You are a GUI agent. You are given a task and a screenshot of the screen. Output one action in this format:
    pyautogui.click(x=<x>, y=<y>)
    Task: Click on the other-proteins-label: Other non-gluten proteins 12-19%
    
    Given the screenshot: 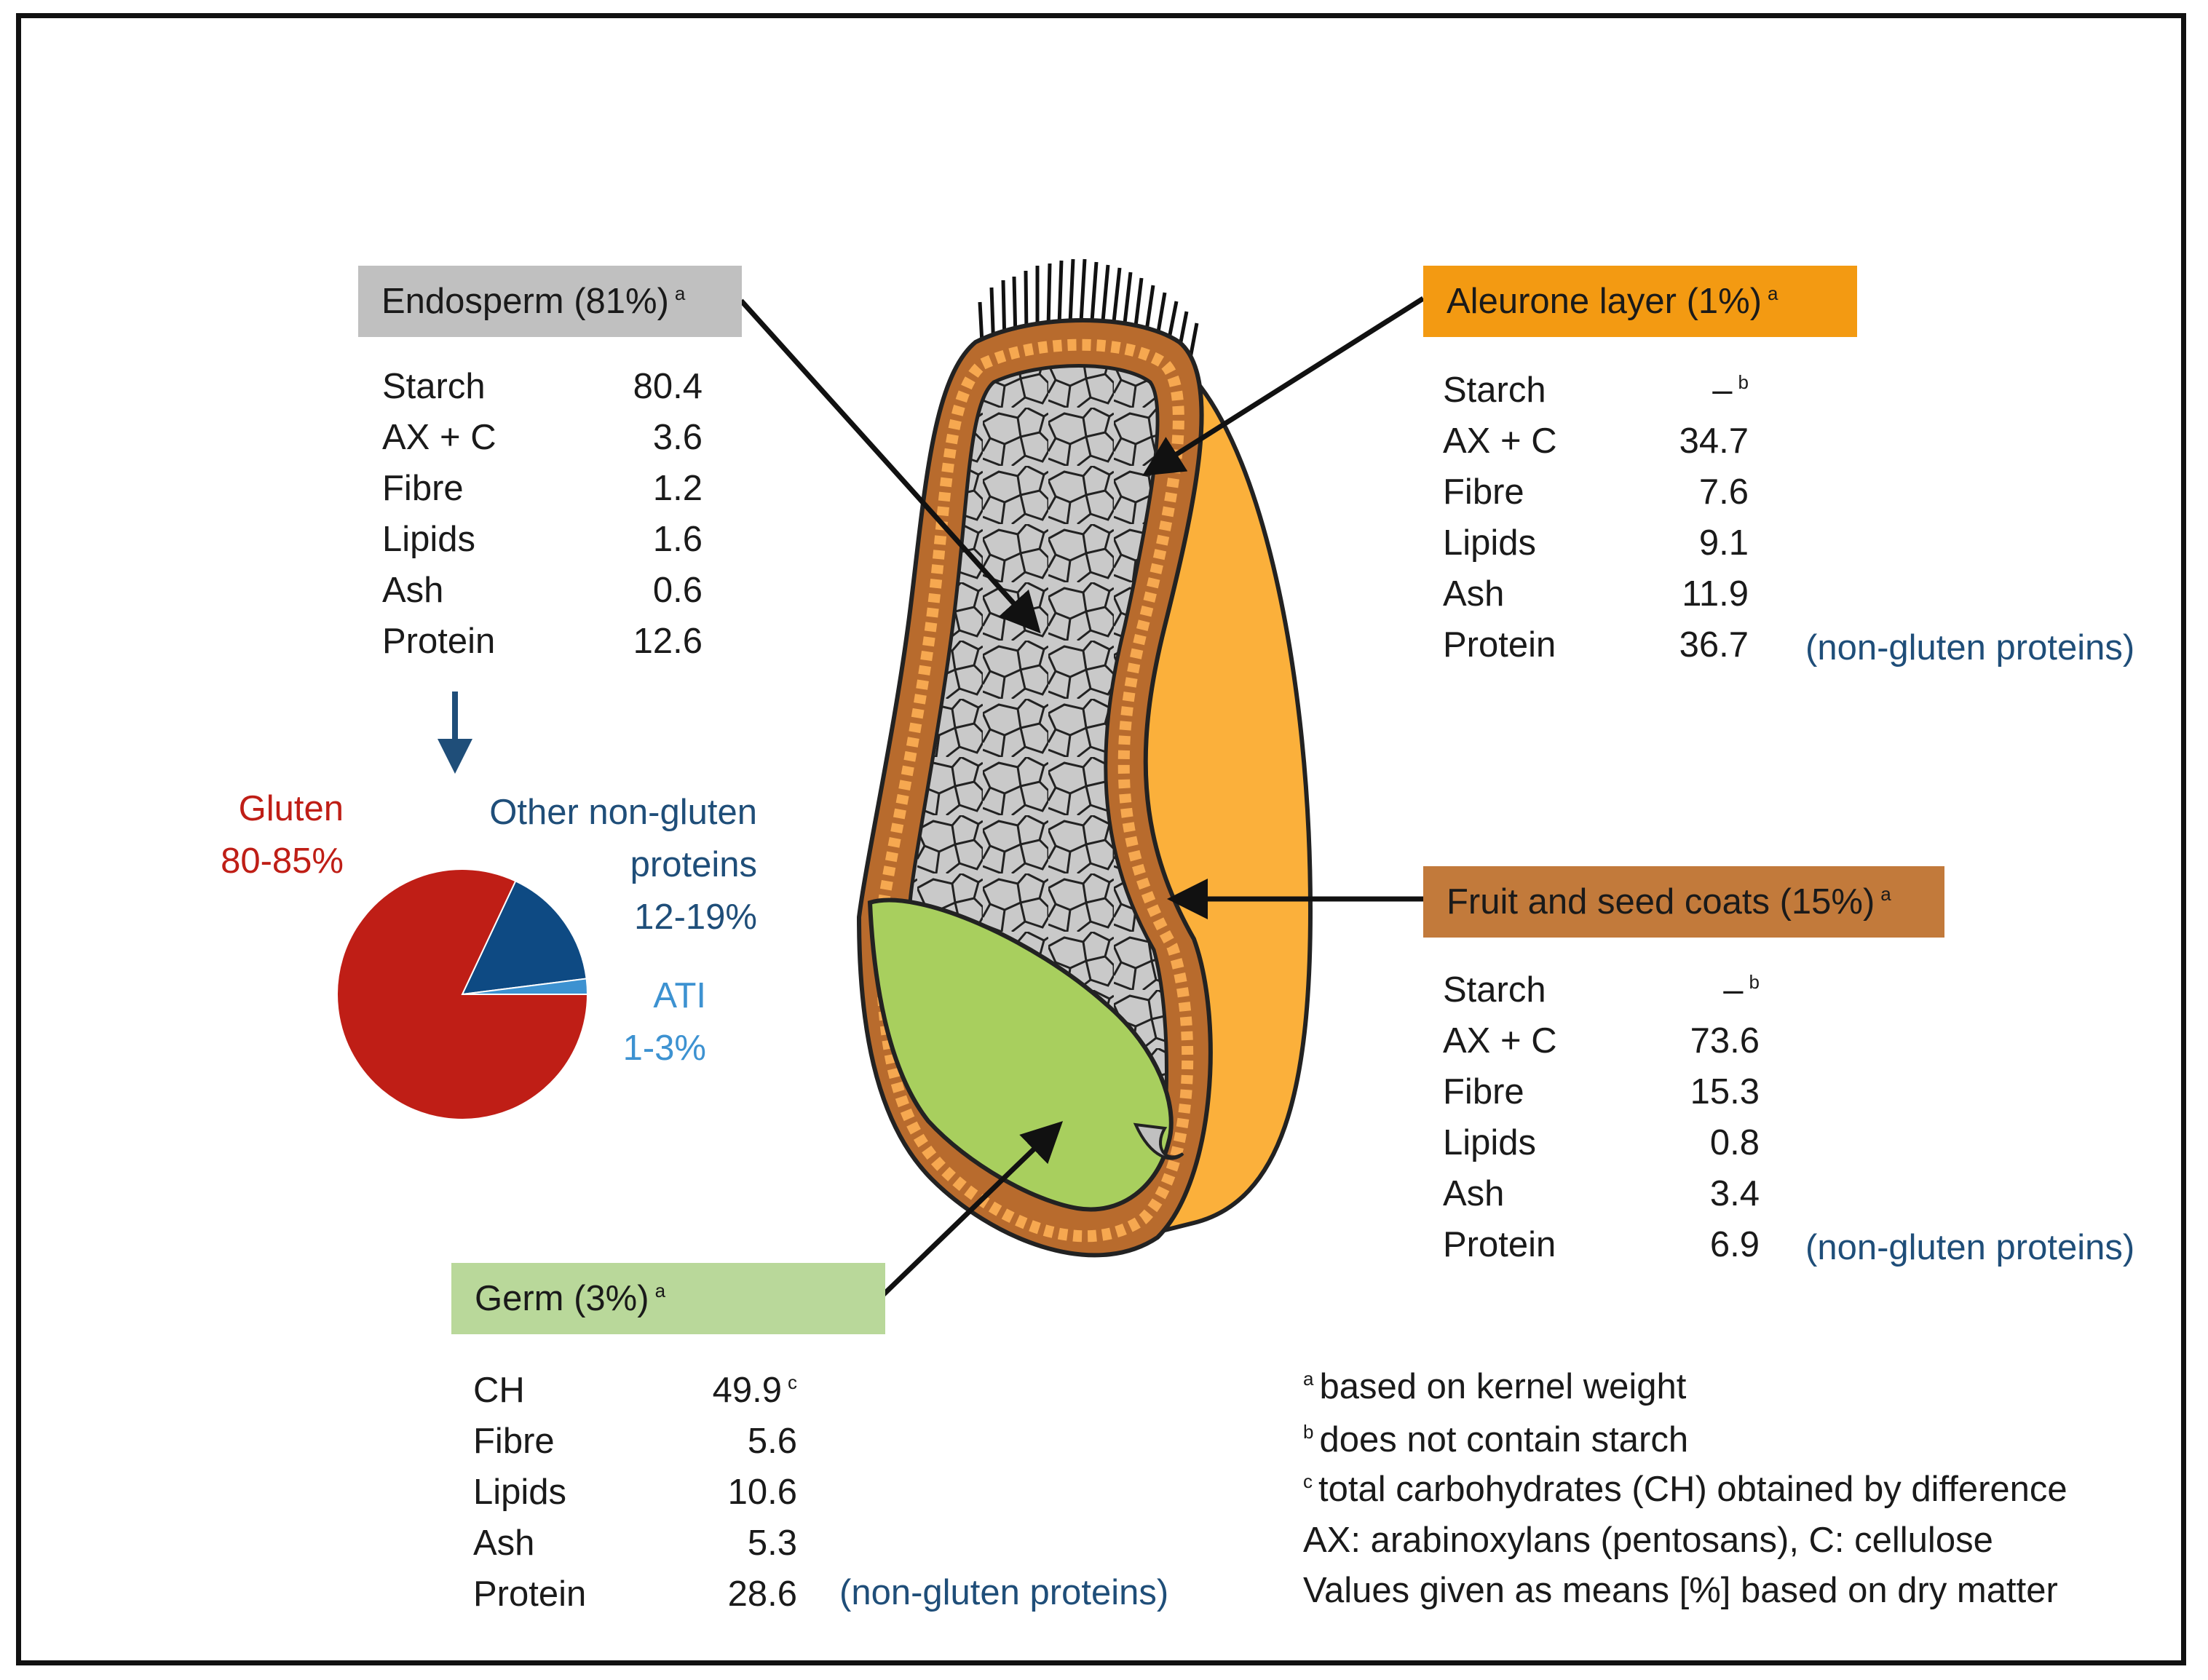 What is the action you would take?
    pyautogui.click(x=623, y=865)
    